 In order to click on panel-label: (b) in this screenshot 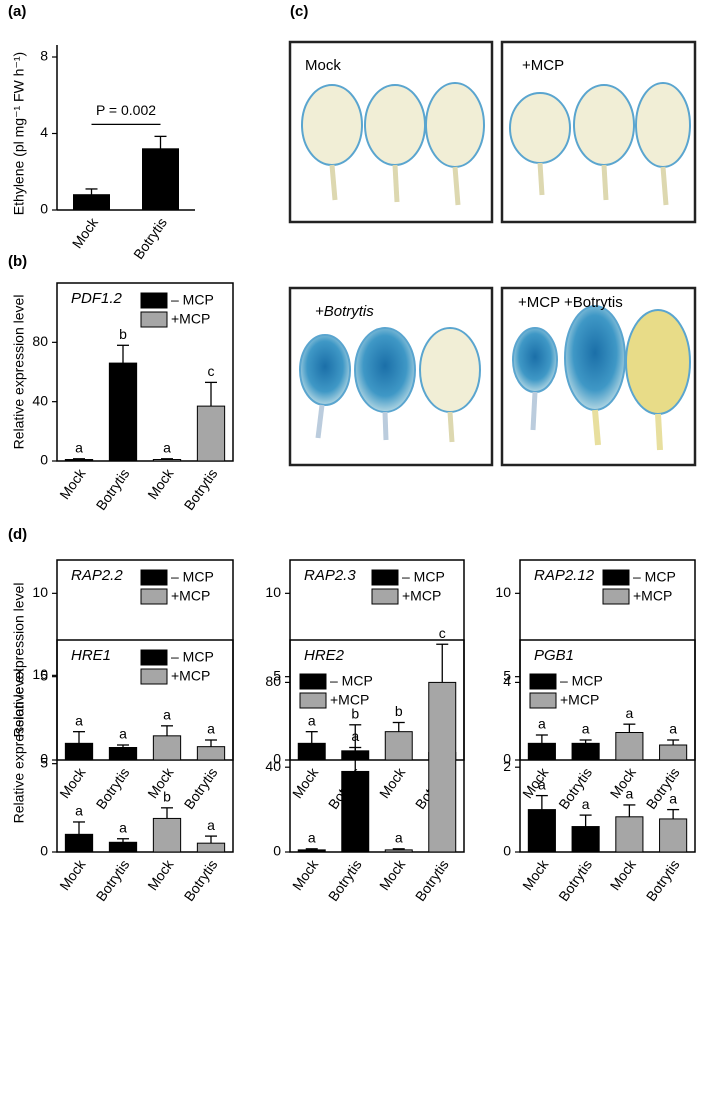, I will do `click(17, 261)`.